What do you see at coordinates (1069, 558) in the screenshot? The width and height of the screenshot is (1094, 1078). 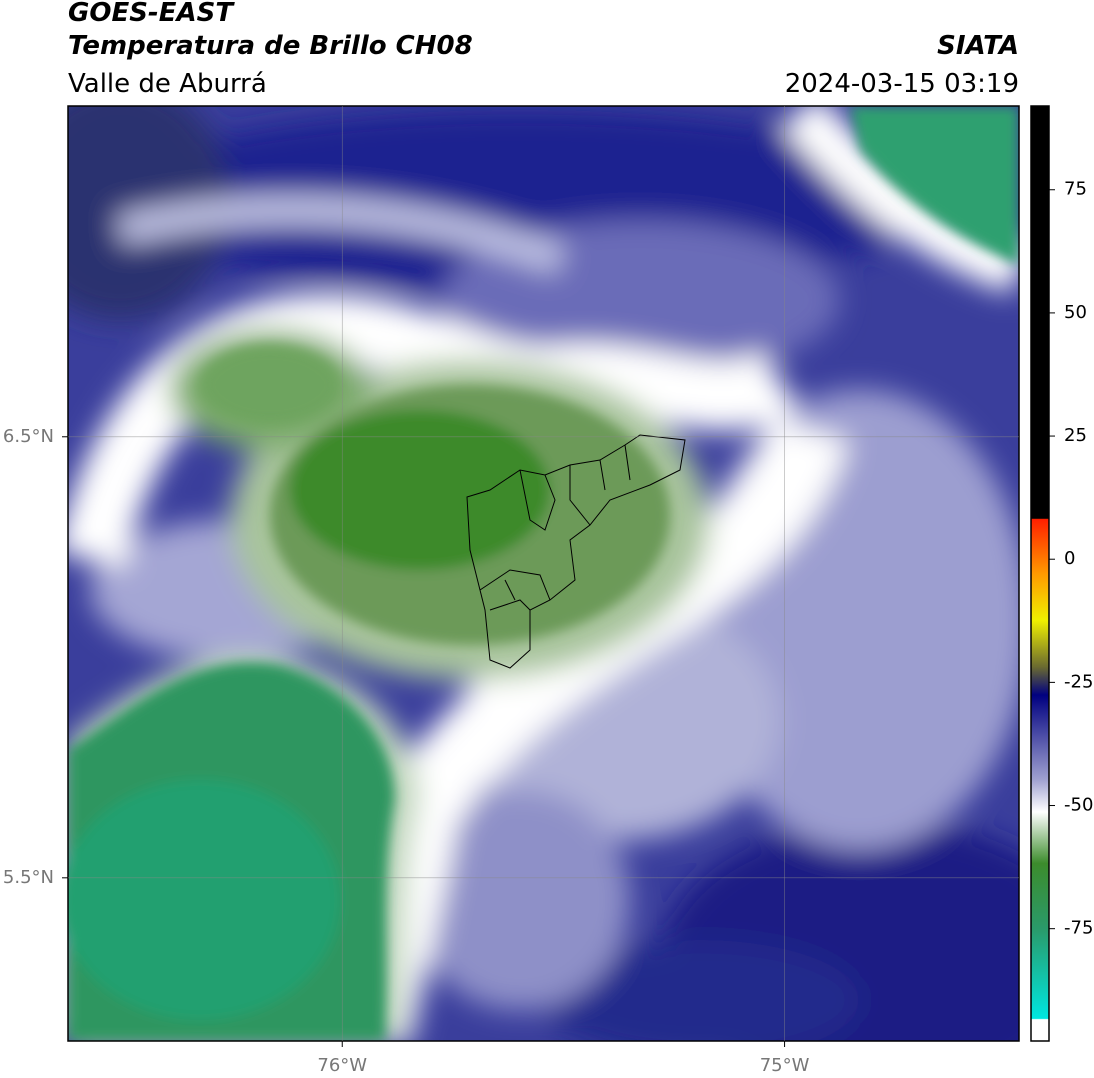 I see `colorbar-tick-label: 0` at bounding box center [1069, 558].